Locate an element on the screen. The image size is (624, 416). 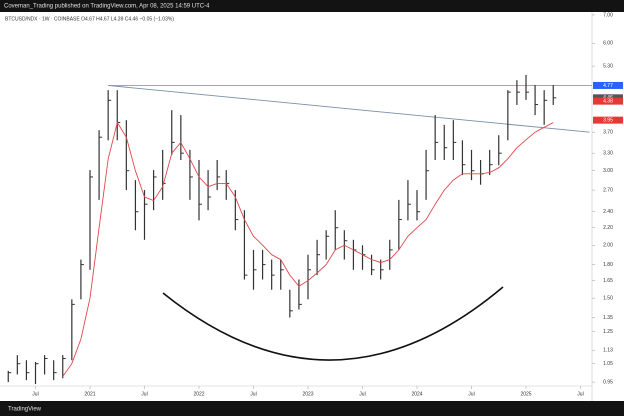
y-tick-label: 1.65 is located at coordinates (608, 281).